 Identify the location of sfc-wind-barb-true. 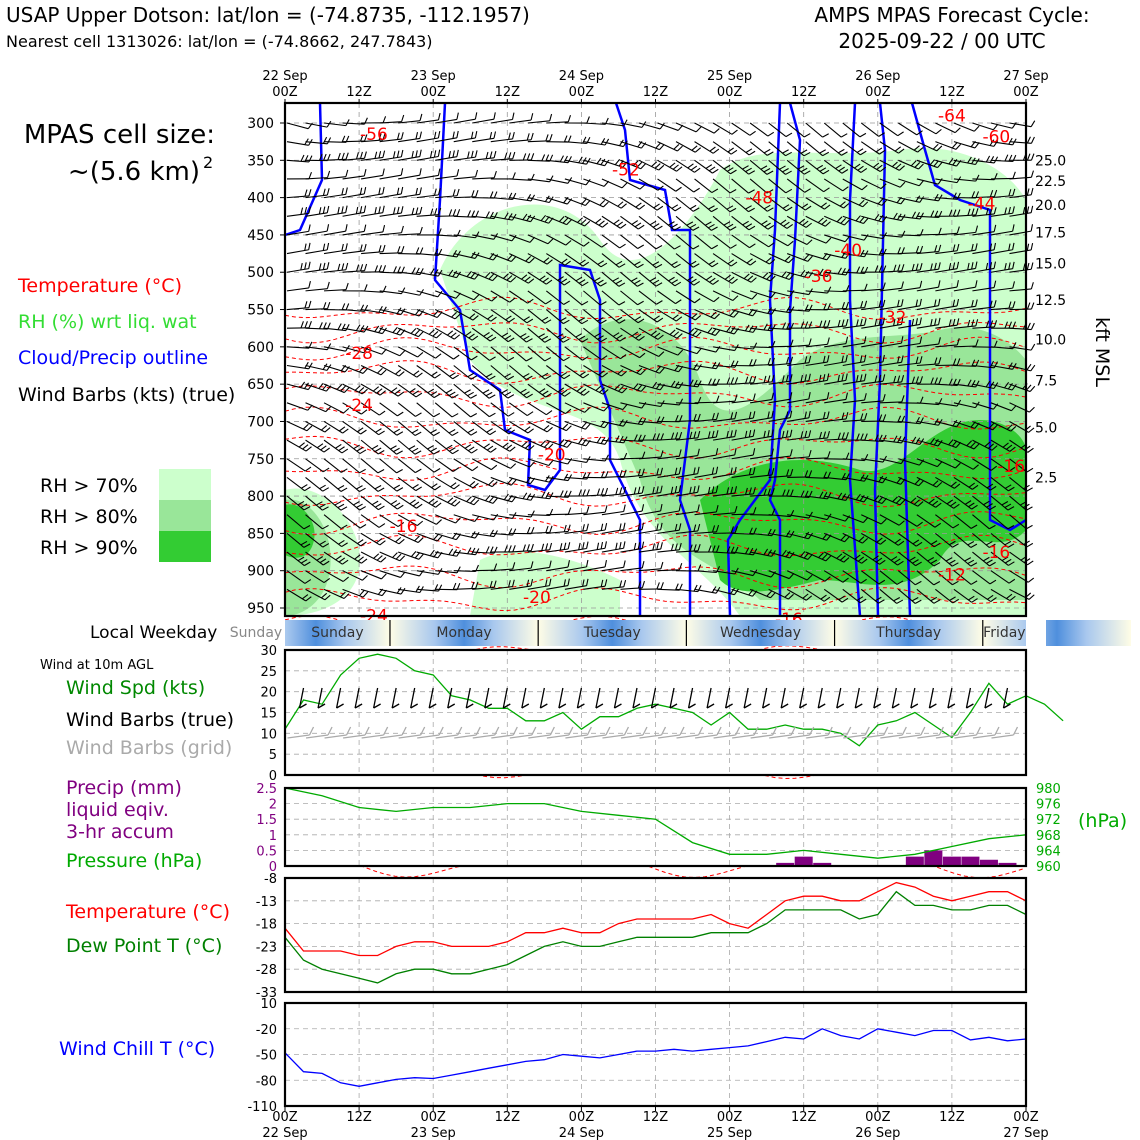
(931, 698).